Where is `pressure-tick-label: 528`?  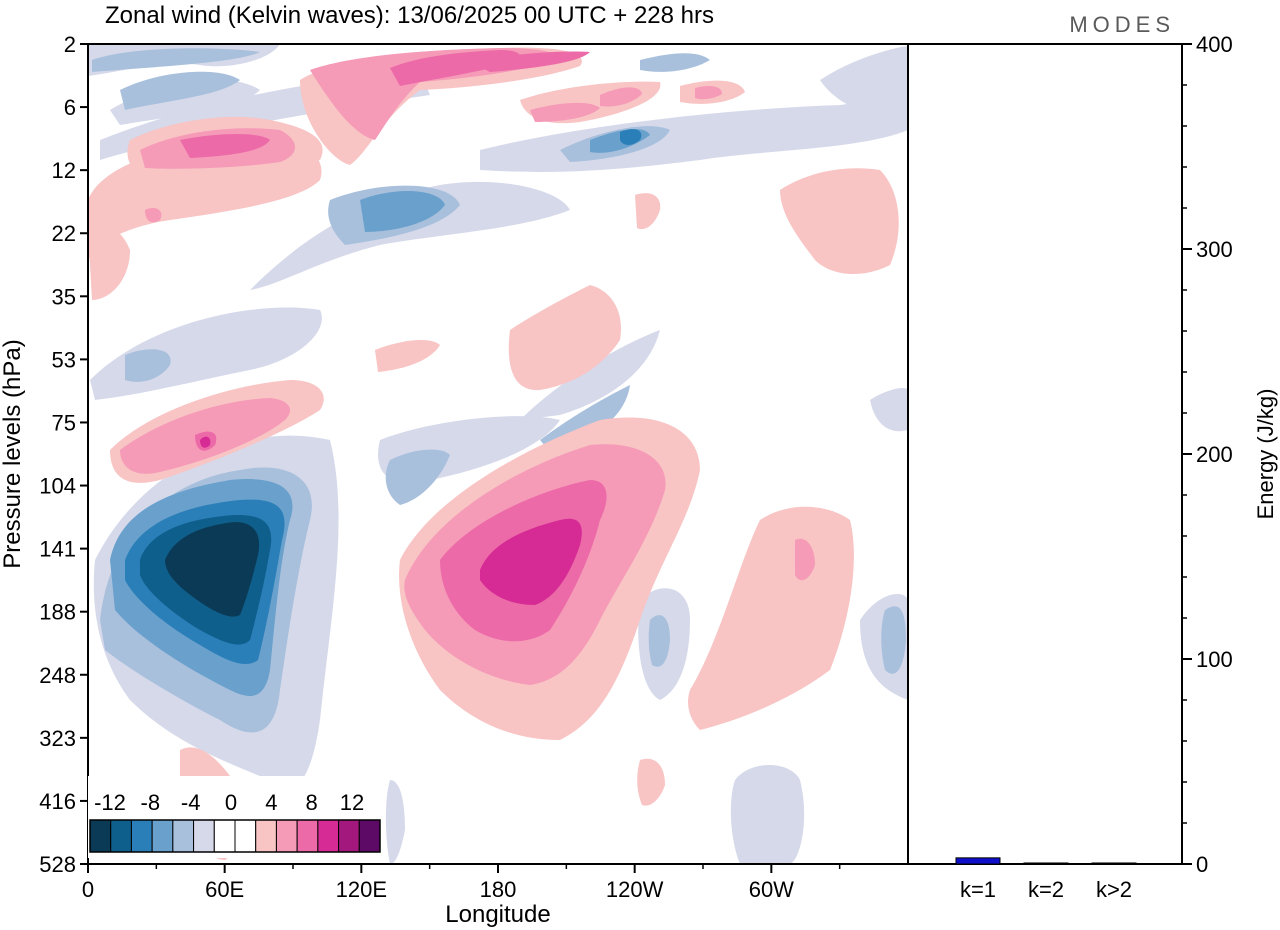
pressure-tick-label: 528 is located at coordinates (57, 864).